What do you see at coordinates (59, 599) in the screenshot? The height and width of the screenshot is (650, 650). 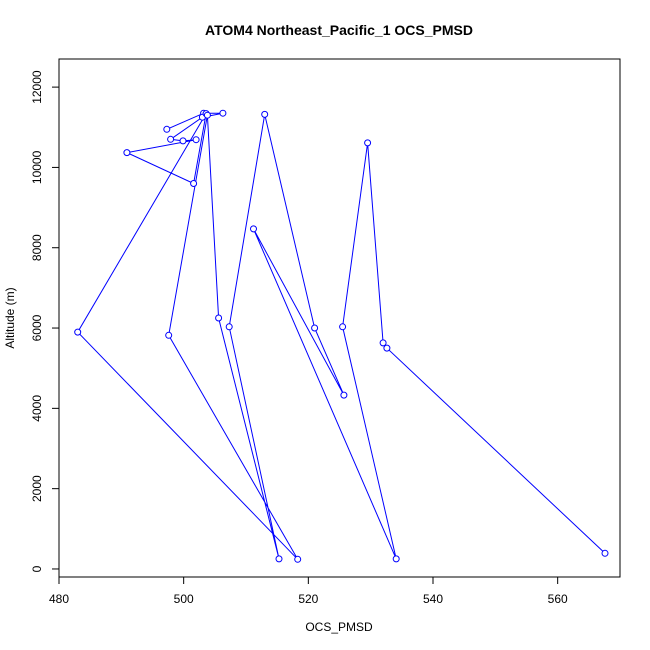 I see `x-tick-label: 480` at bounding box center [59, 599].